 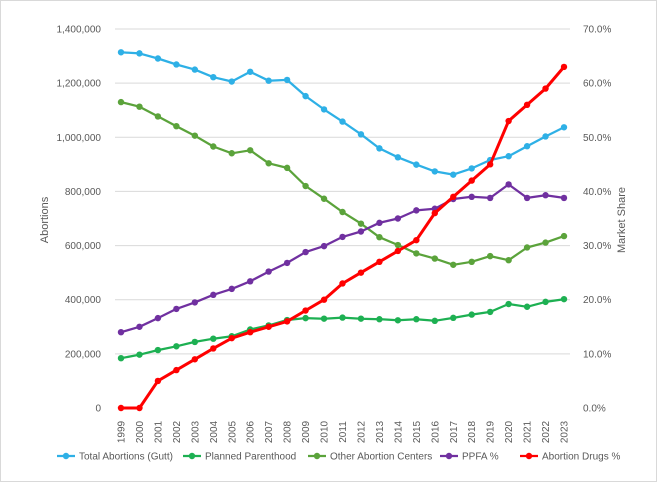 I want to click on x-axis-tick-label: 2012, so click(x=361, y=431).